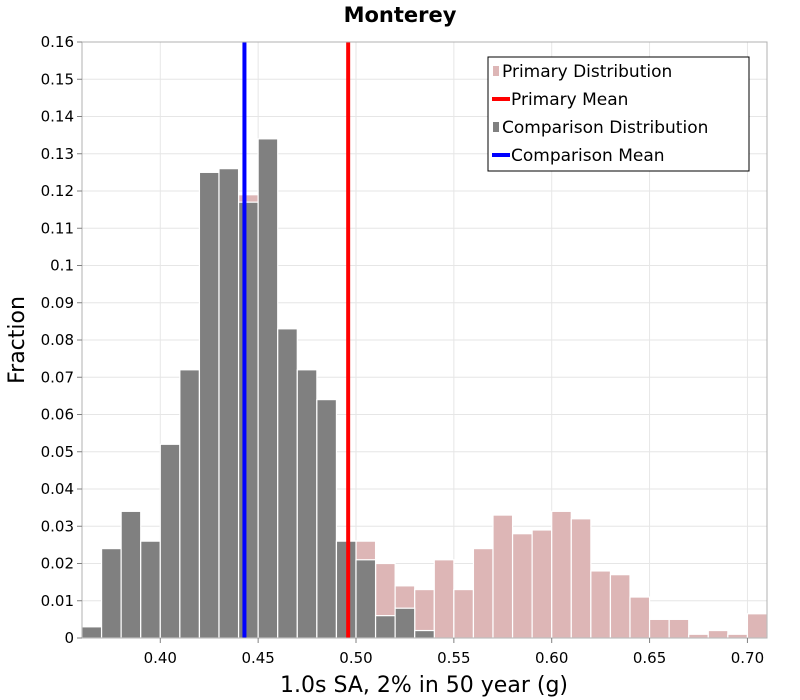  What do you see at coordinates (17, 340) in the screenshot?
I see `y-axis-title: Fraction` at bounding box center [17, 340].